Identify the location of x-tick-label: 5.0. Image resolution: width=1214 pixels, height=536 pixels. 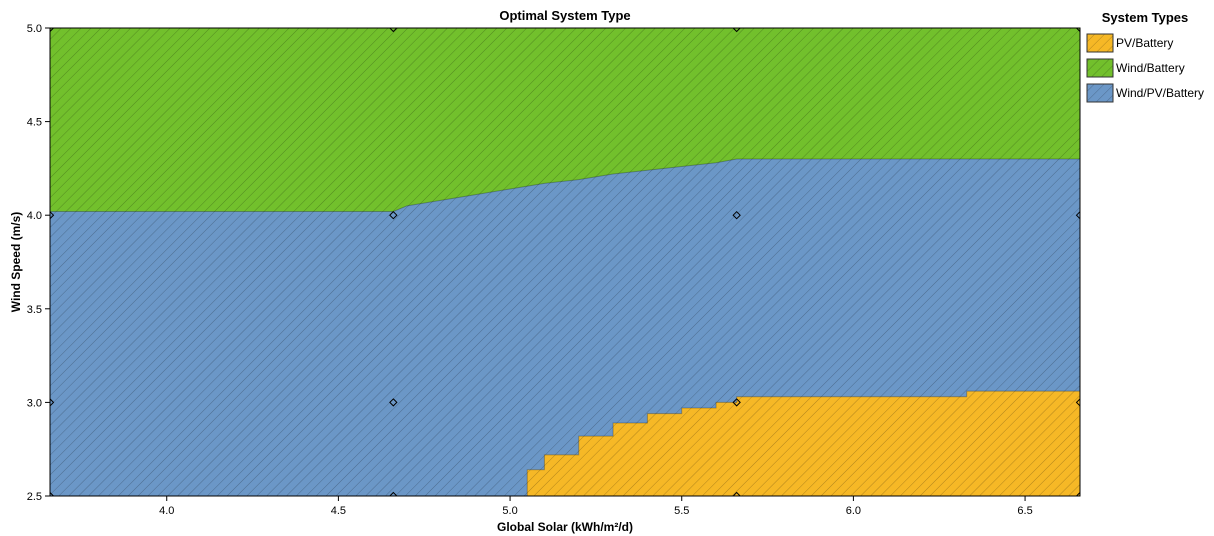
(509, 511).